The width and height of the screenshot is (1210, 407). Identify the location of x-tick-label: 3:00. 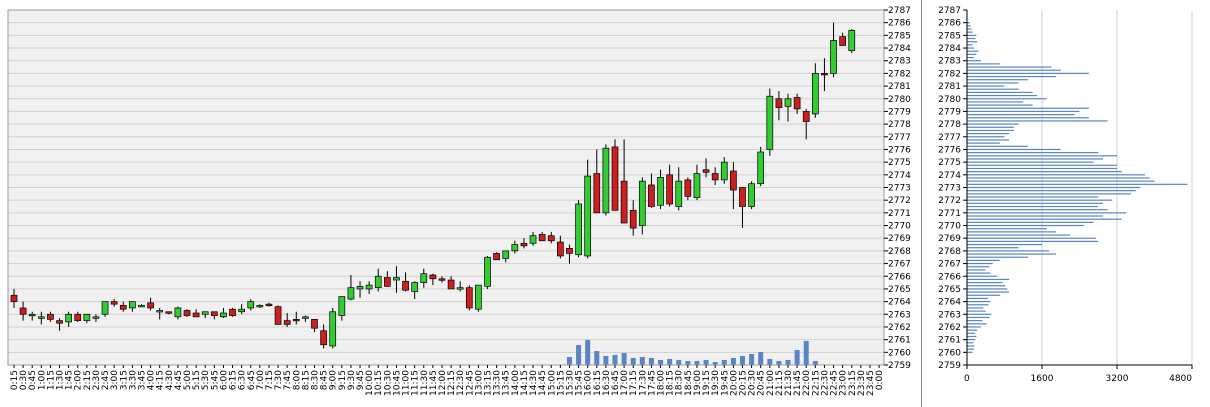
(115, 380).